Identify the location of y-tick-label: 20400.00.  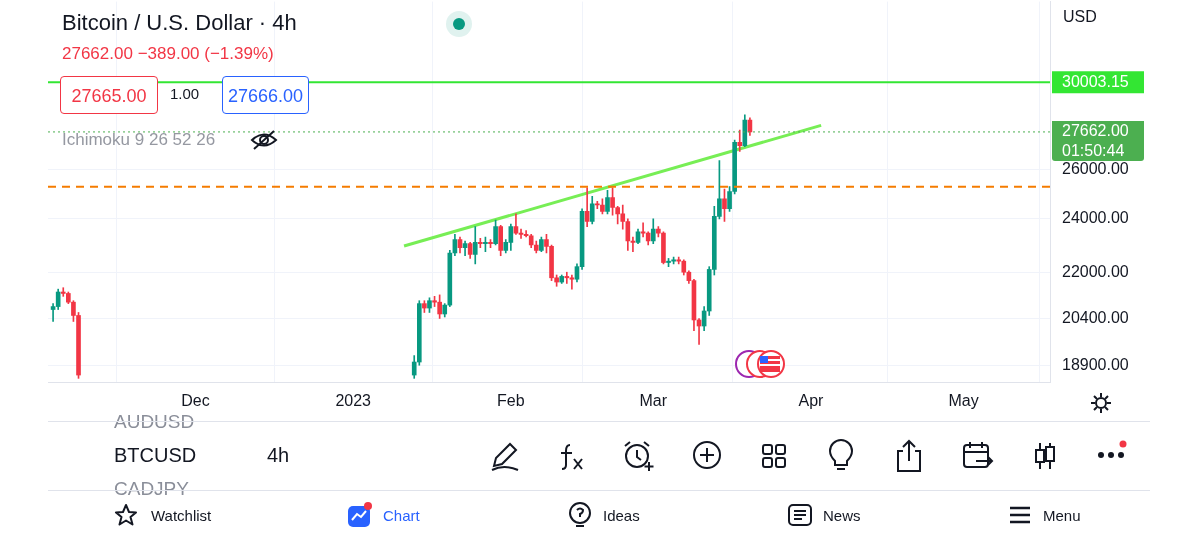
(1095, 317).